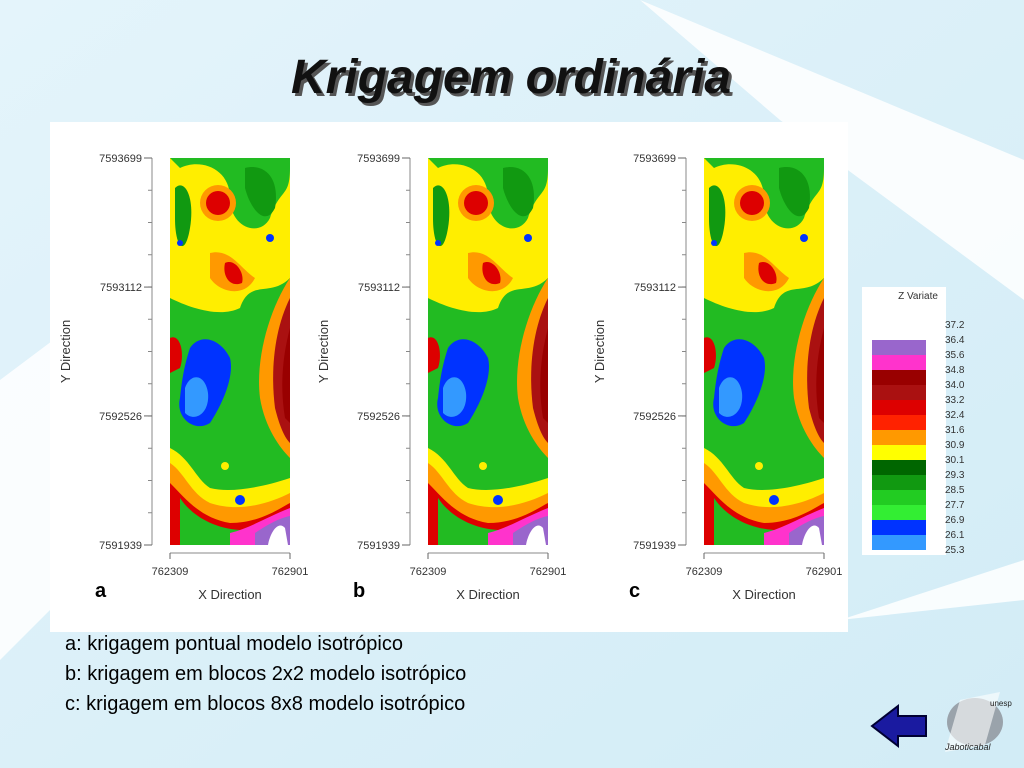 The image size is (1024, 768). What do you see at coordinates (955, 355) in the screenshot?
I see `legend-label: 35.6` at bounding box center [955, 355].